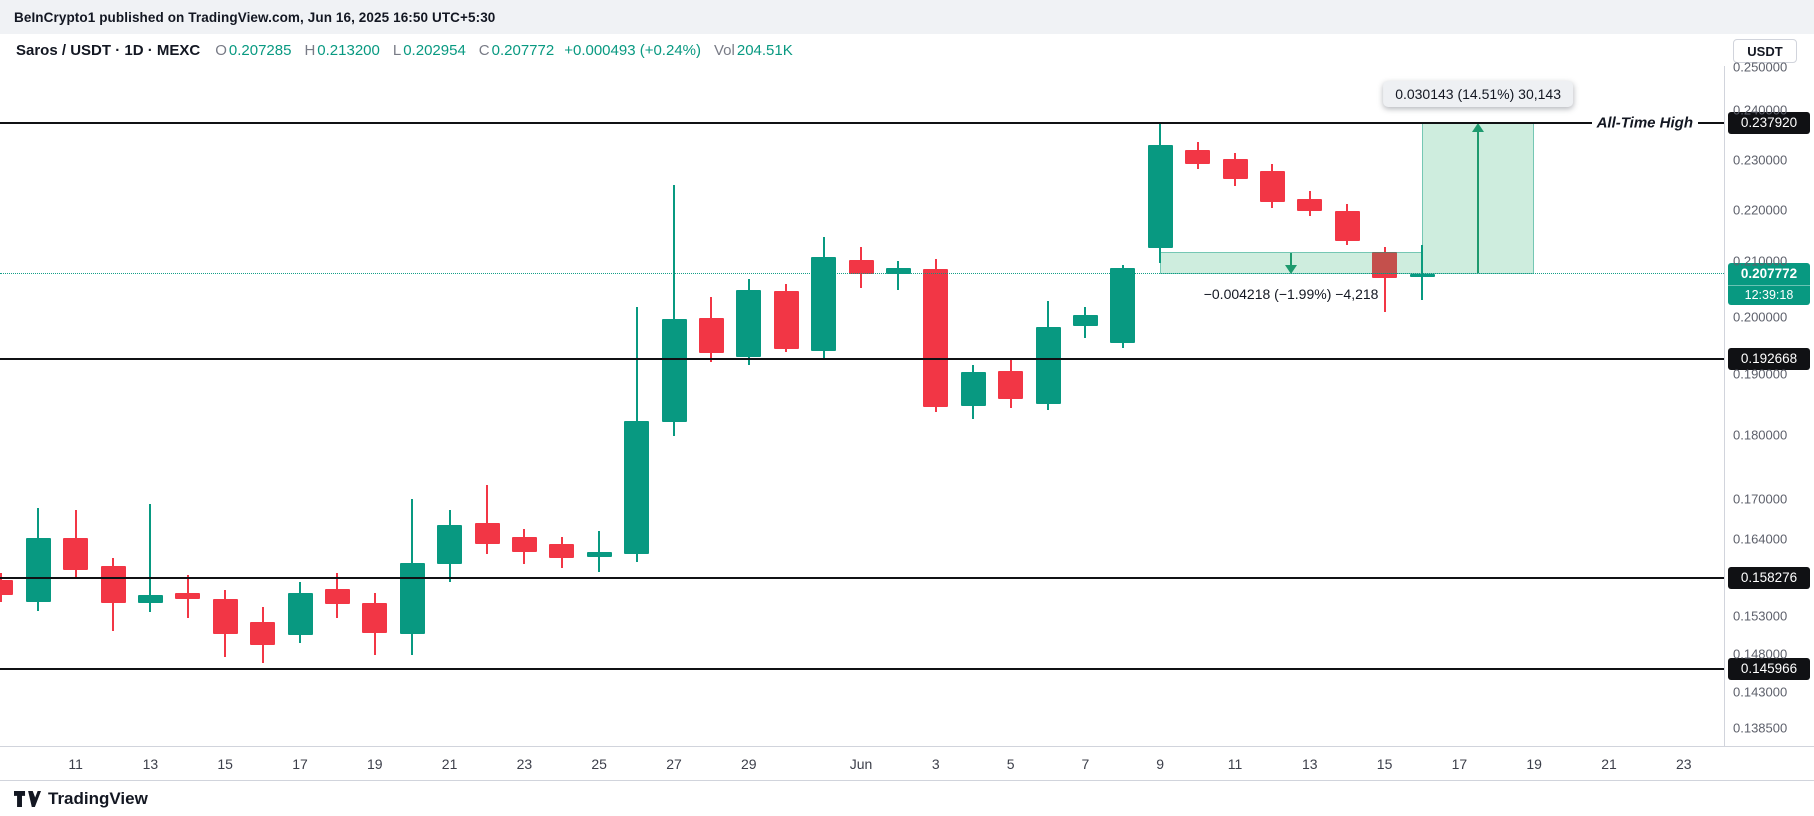 This screenshot has height=816, width=1814. Describe the element at coordinates (348, 50) in the screenshot. I see `high-value: 0.213200` at that location.